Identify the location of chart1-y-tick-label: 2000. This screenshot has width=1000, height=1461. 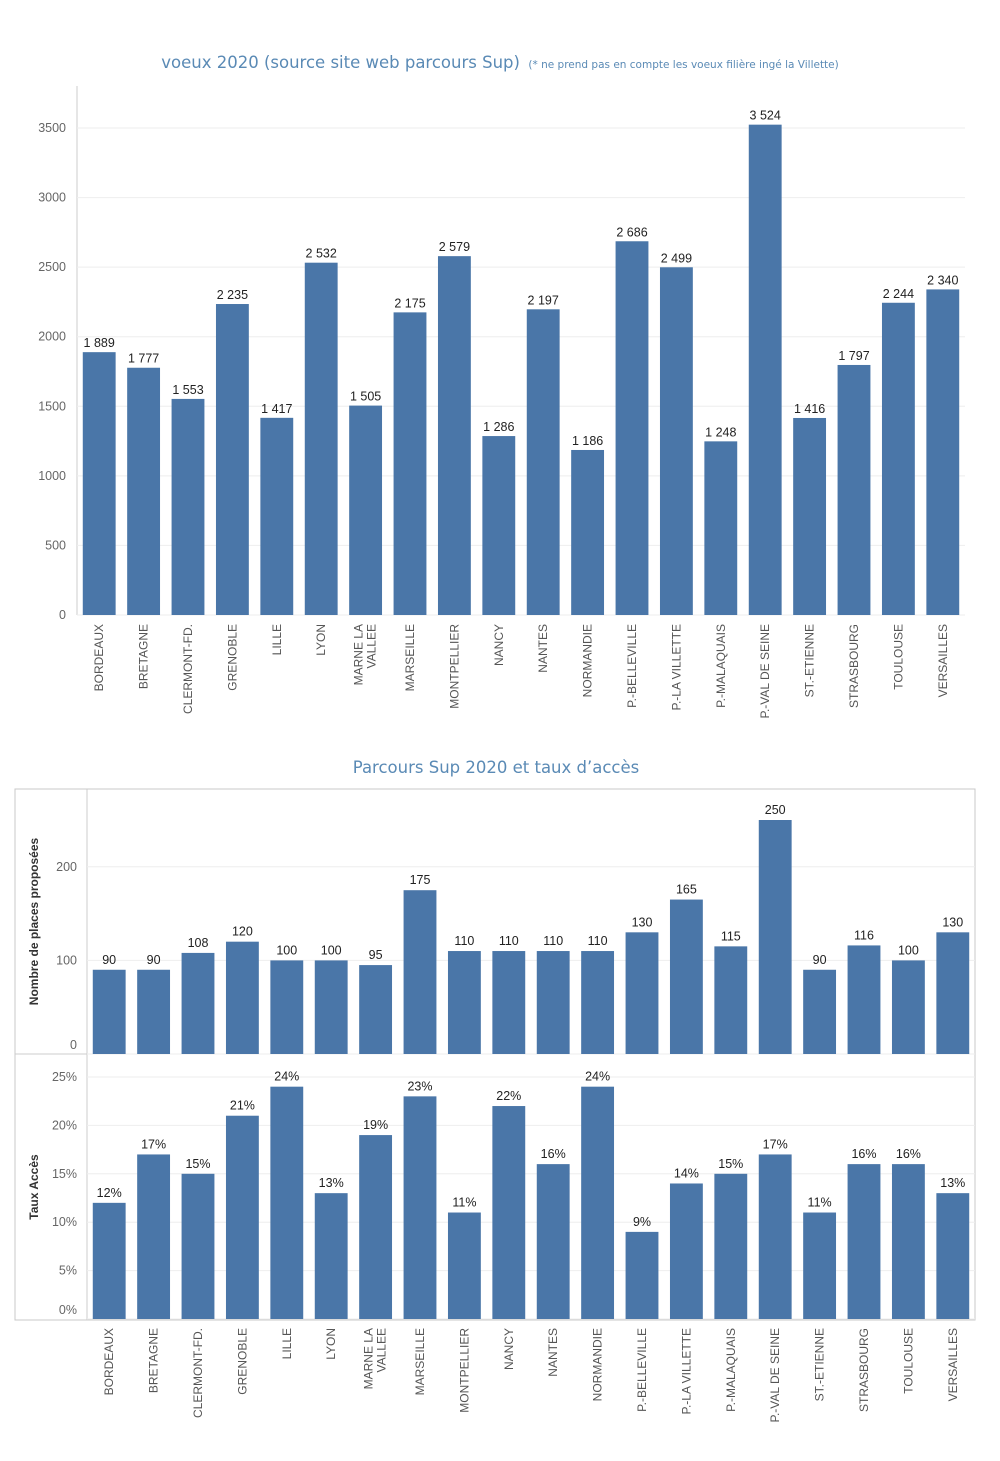
(52, 337).